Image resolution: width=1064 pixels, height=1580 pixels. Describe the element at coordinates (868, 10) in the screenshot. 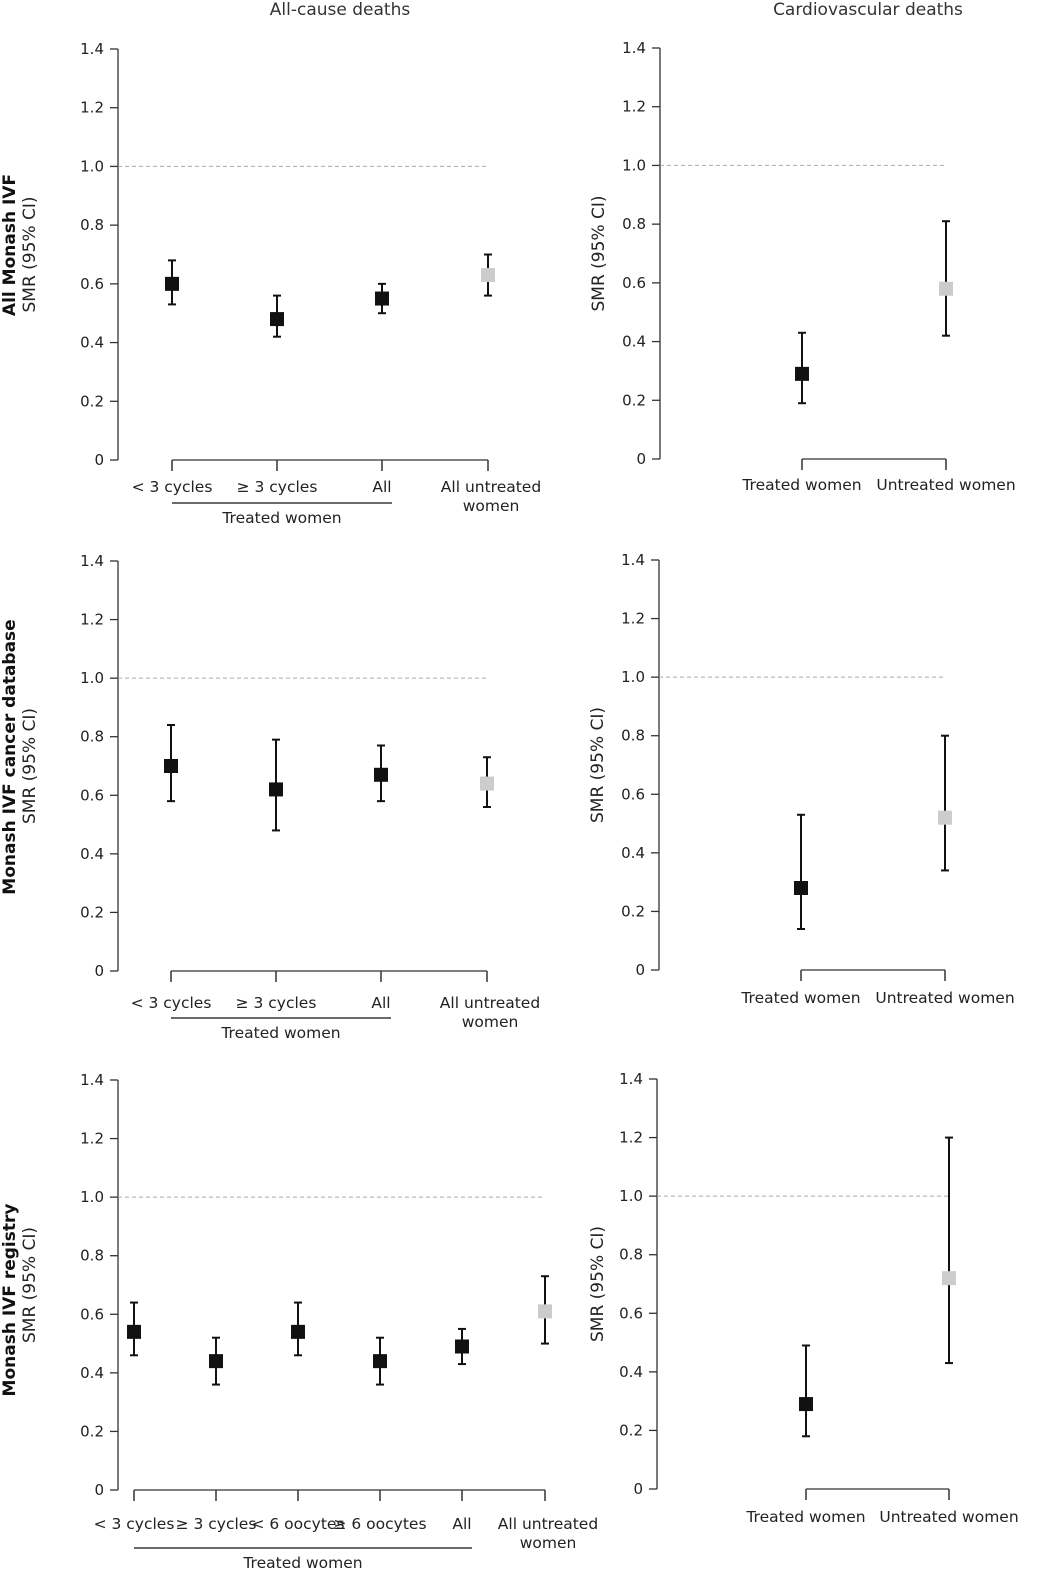

I see `column-title-cardiovascular: Cardiovascular deaths` at that location.